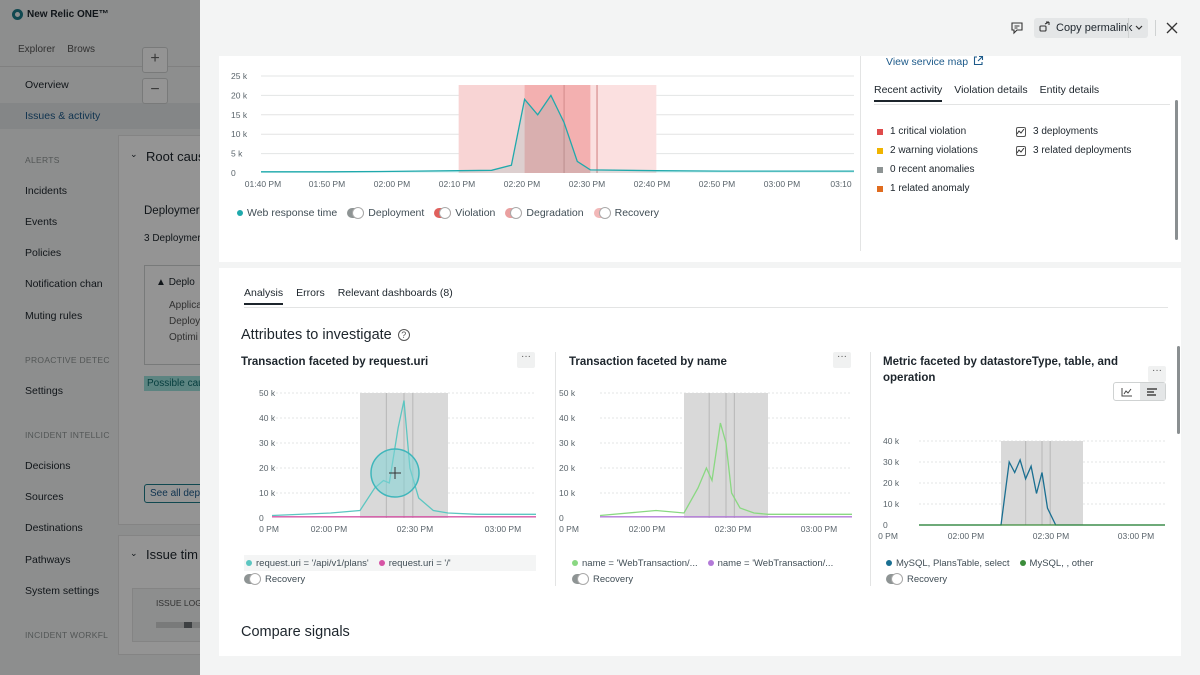 The width and height of the screenshot is (1200, 675). I want to click on panel-scrollbar, so click(1178, 390).